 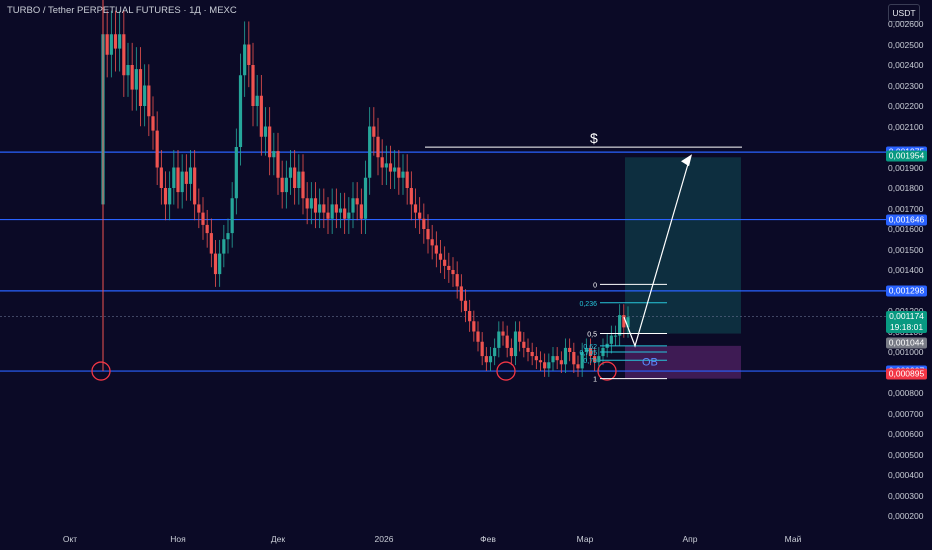 What do you see at coordinates (906, 270) in the screenshot?
I see `price-tick-label: 0,001400` at bounding box center [906, 270].